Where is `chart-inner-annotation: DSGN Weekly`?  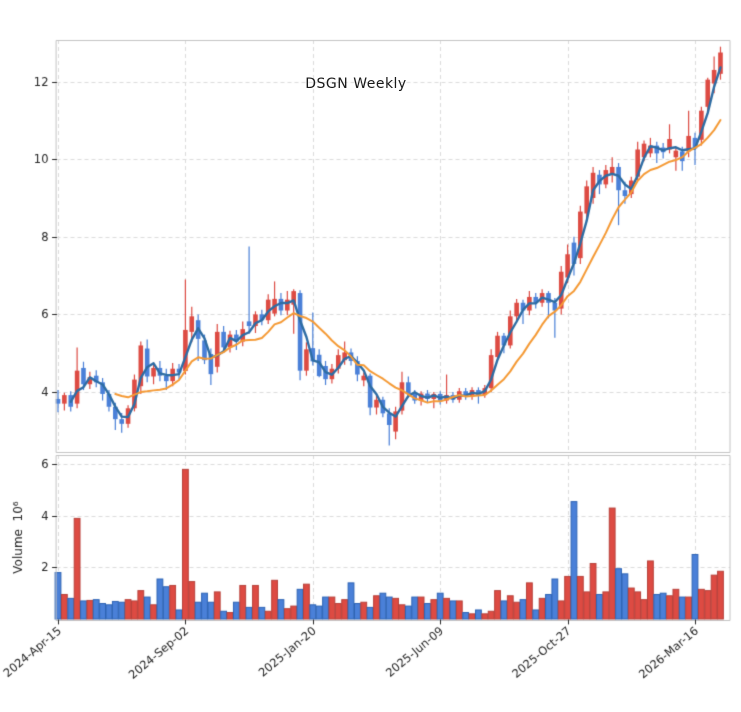 chart-inner-annotation: DSGN Weekly is located at coordinates (356, 84).